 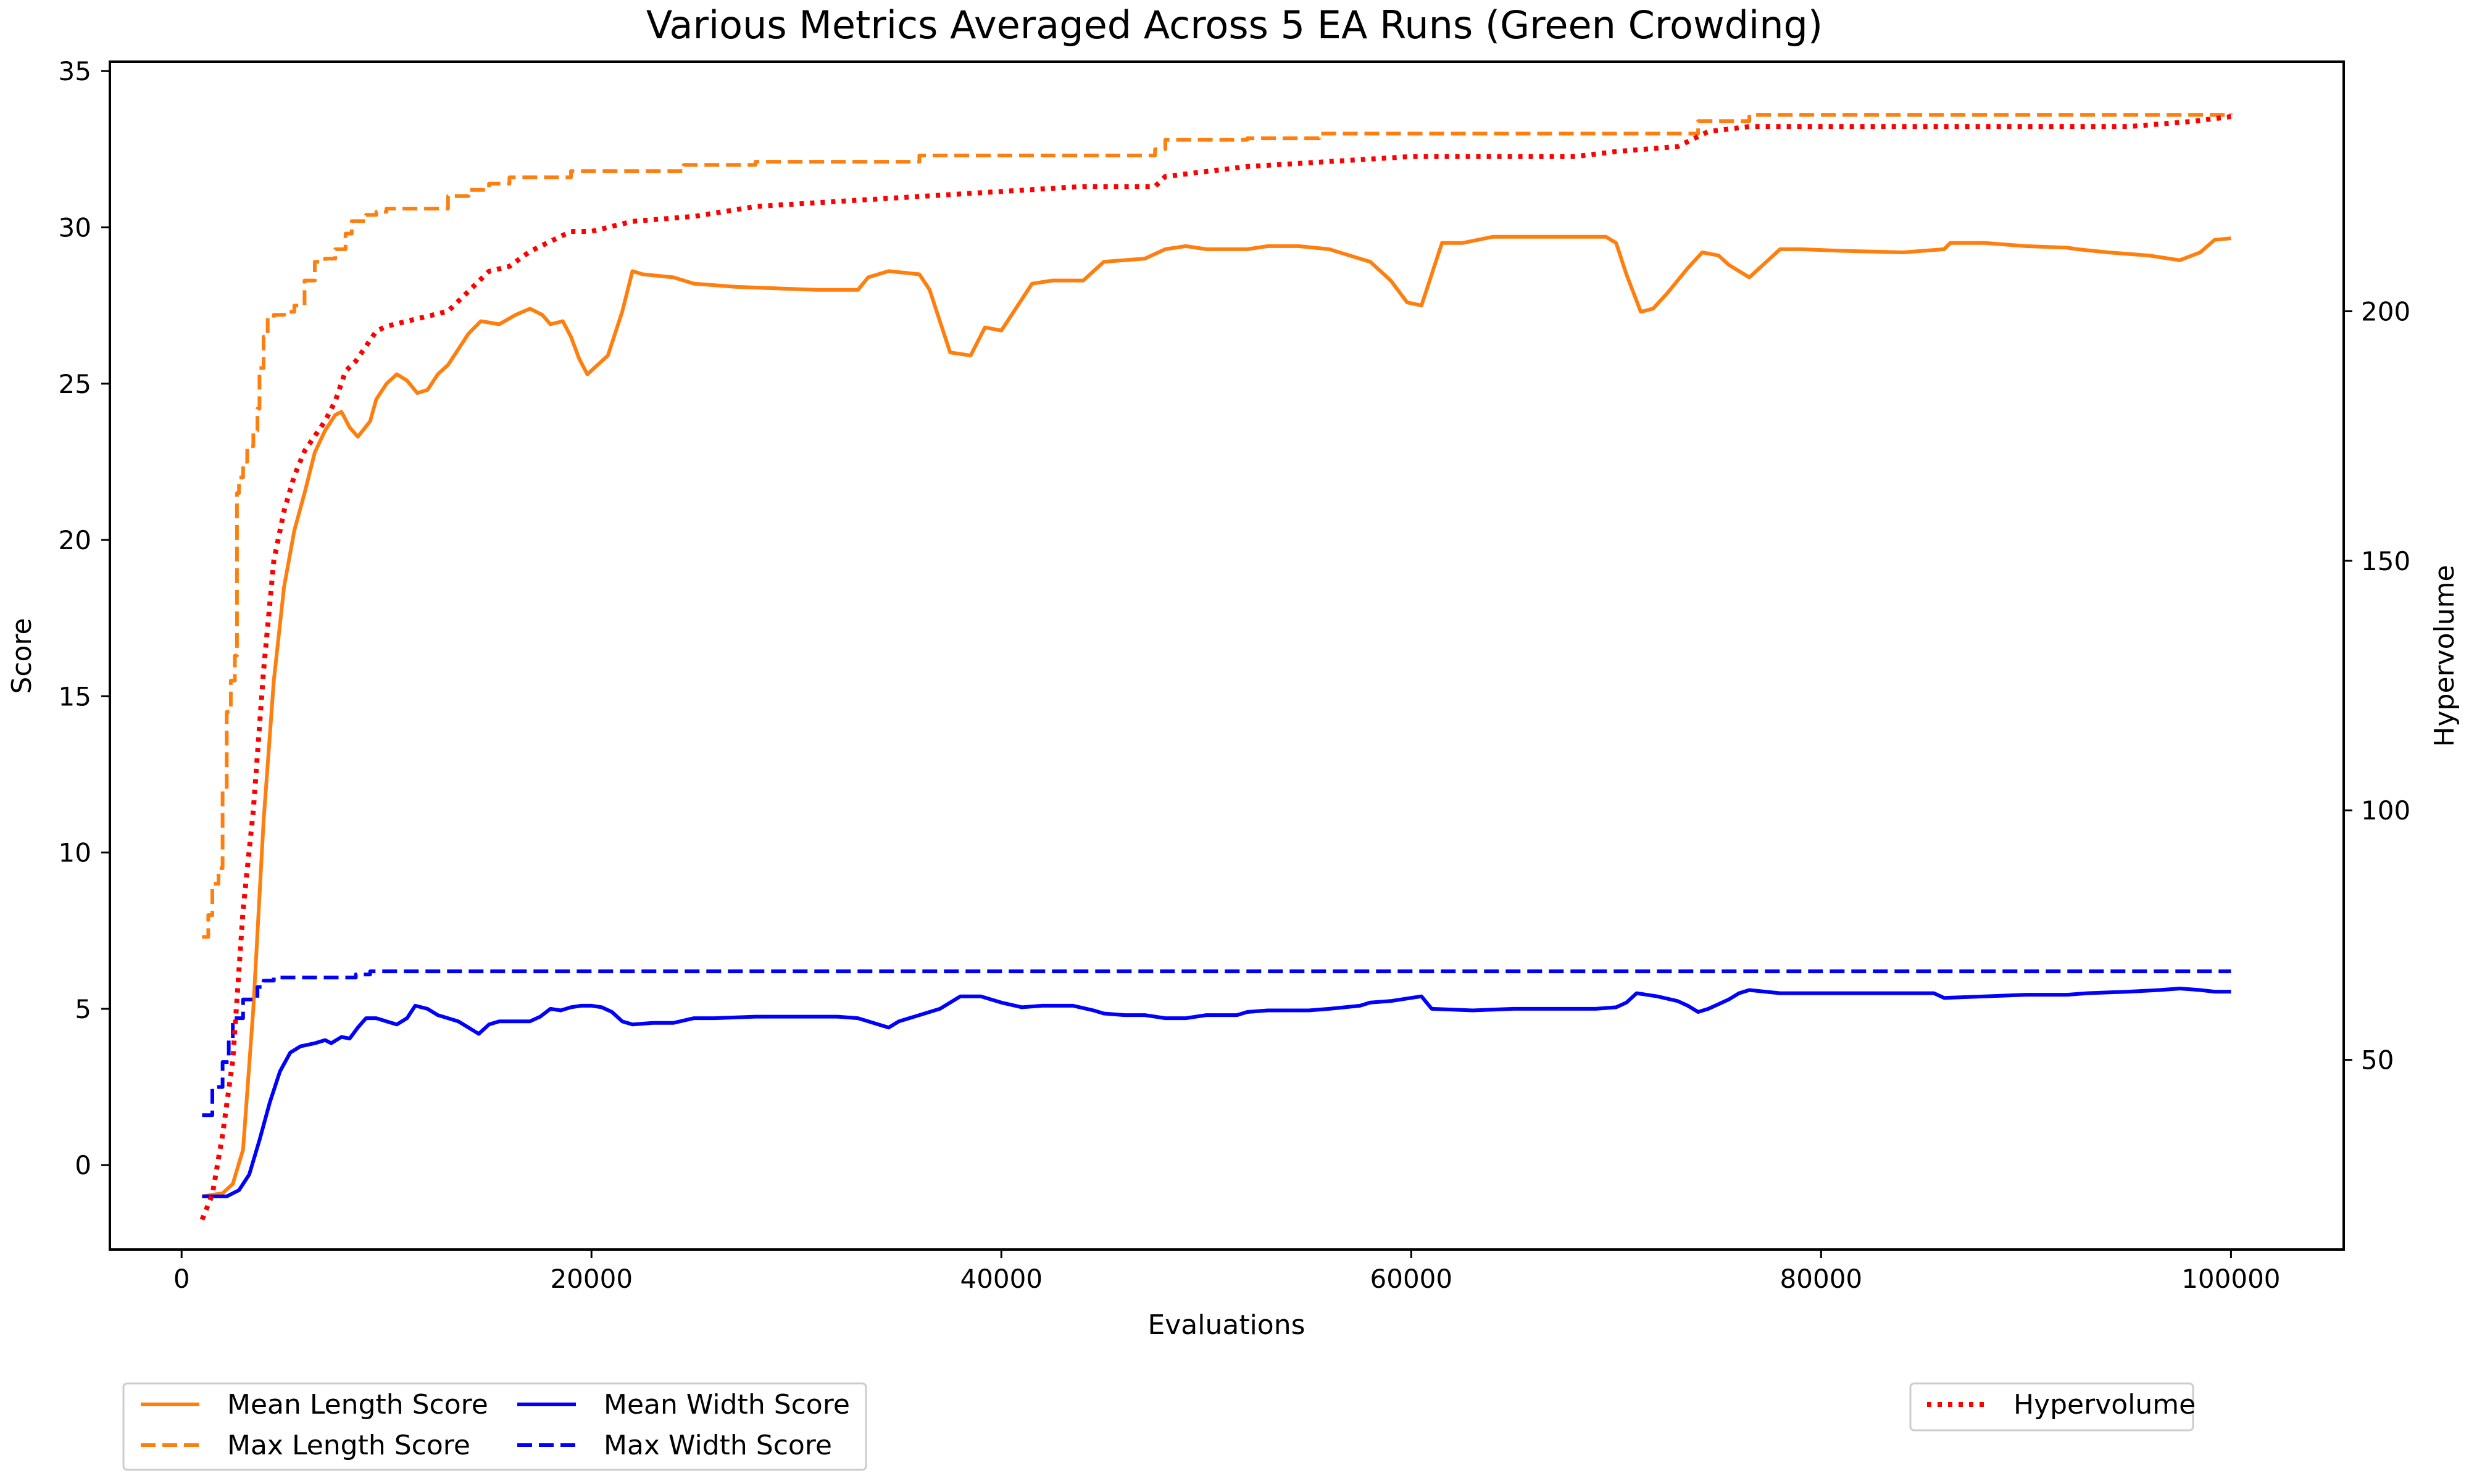 What do you see at coordinates (75, 853) in the screenshot?
I see `y-tick-label: 10` at bounding box center [75, 853].